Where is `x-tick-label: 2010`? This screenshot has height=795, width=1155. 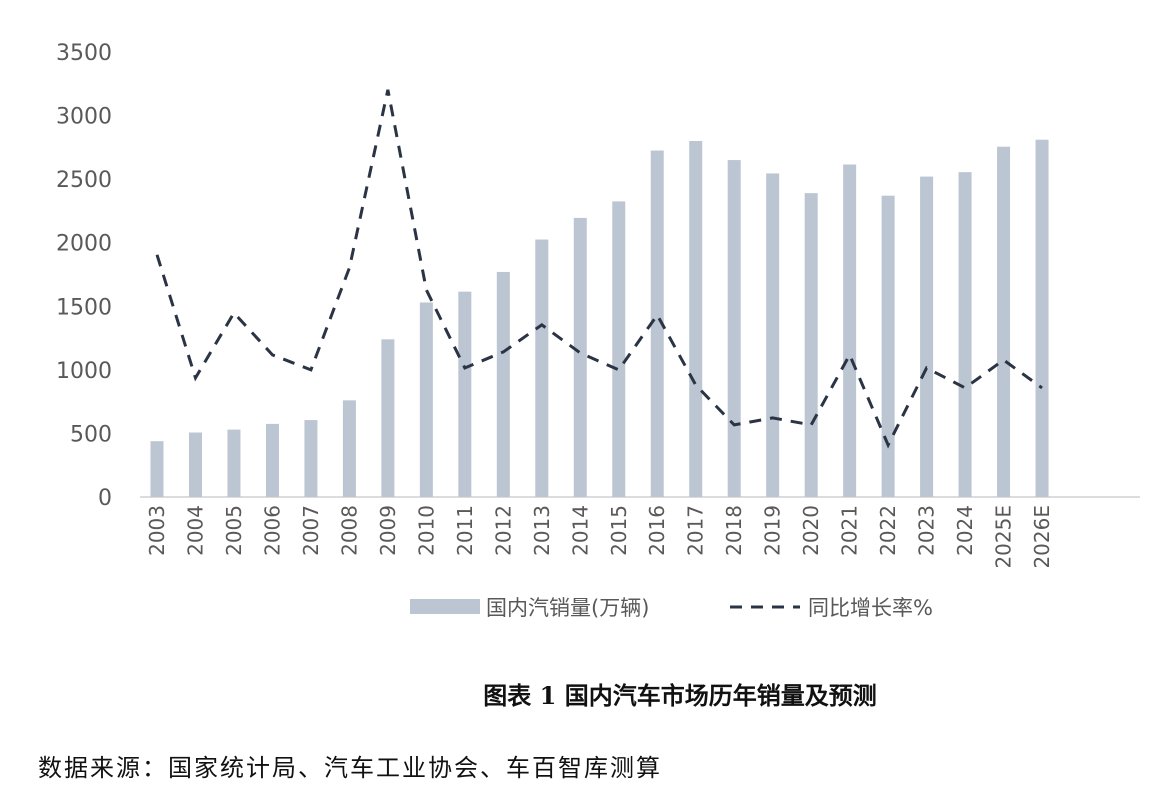 x-tick-label: 2010 is located at coordinates (426, 530).